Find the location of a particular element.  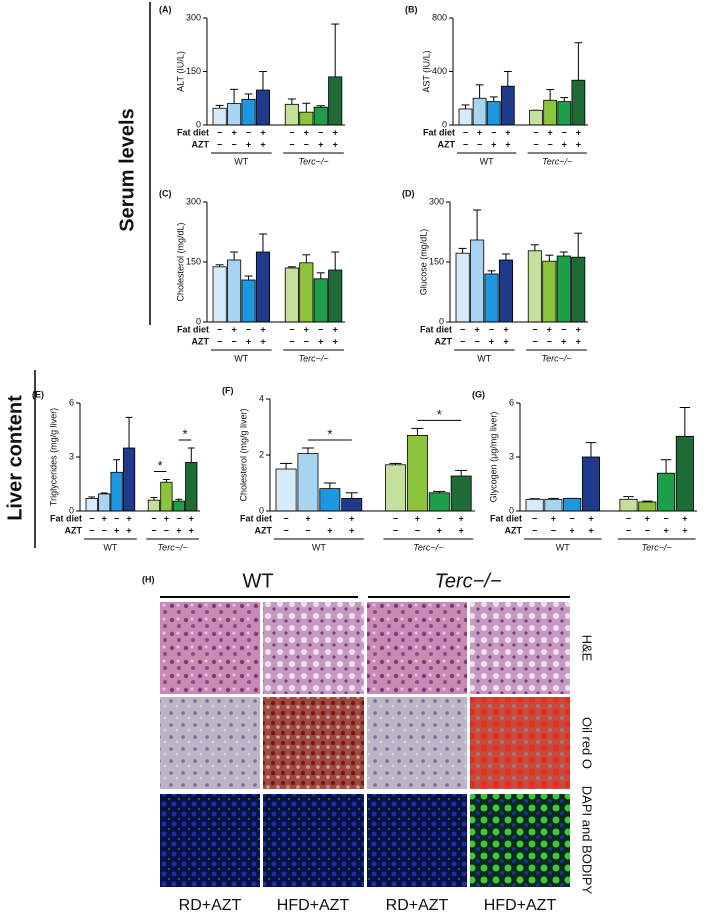

panel-label: (B) is located at coordinates (411, 9).